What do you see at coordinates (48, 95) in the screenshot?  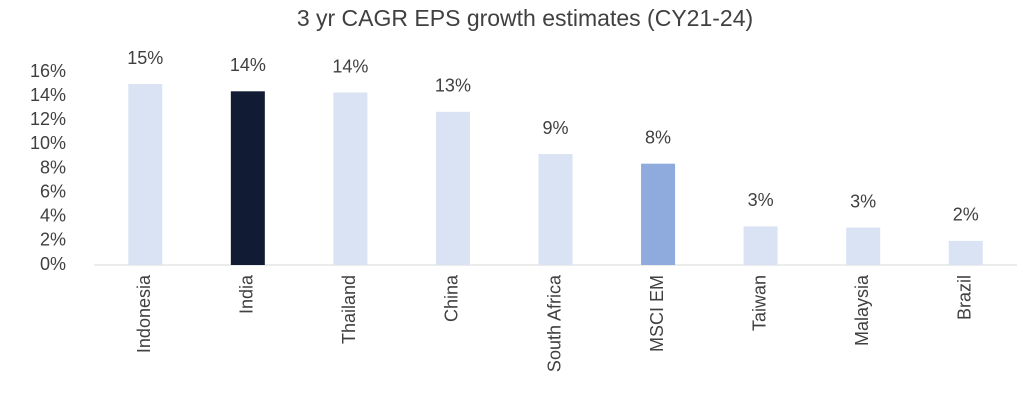 I see `y-tick-label: 14%` at bounding box center [48, 95].